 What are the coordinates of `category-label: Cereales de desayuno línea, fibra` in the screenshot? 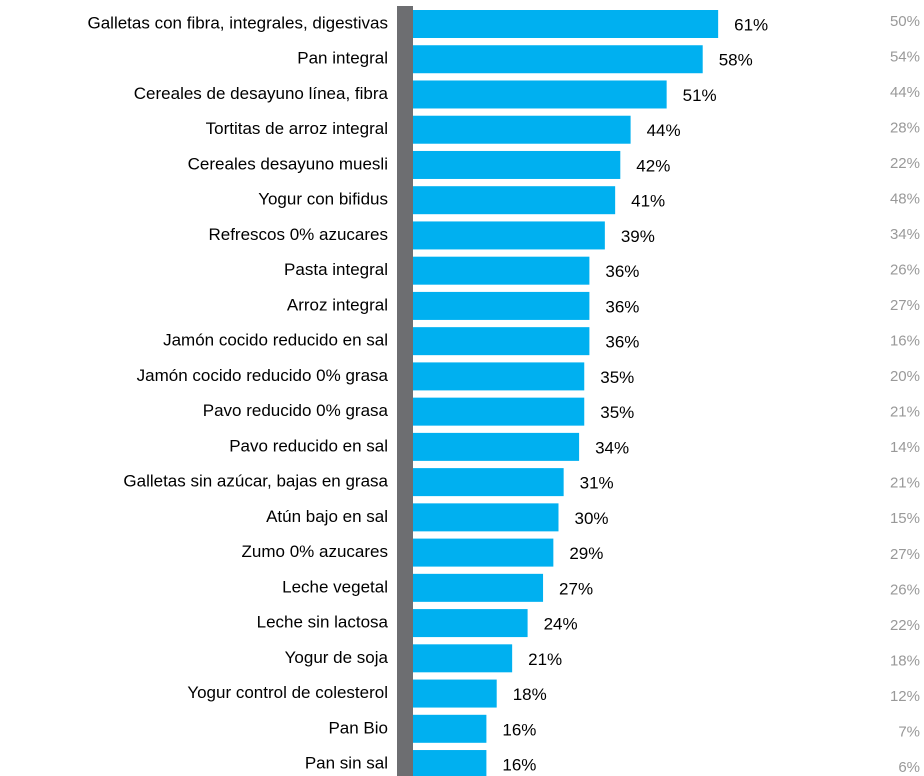 It's located at (261, 93).